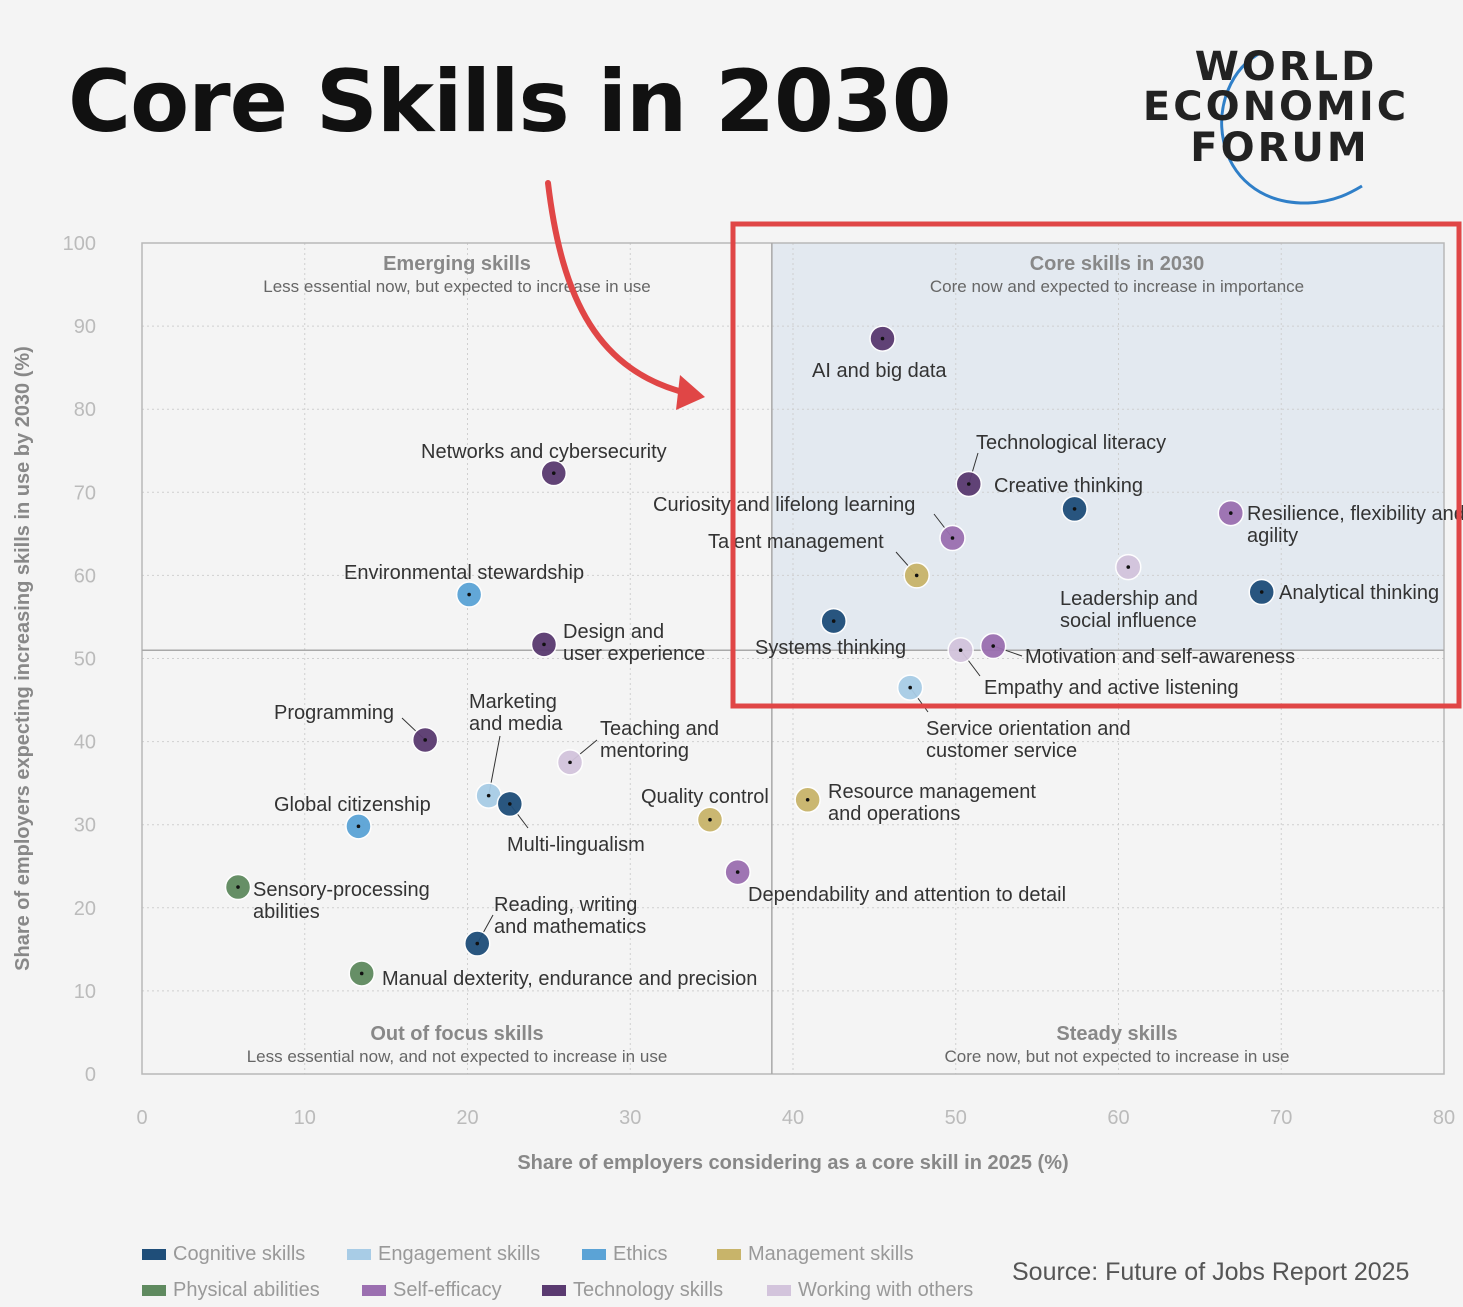 The width and height of the screenshot is (1463, 1307). Describe the element at coordinates (246, 1289) in the screenshot. I see `legend-label: Physical abilities` at that location.